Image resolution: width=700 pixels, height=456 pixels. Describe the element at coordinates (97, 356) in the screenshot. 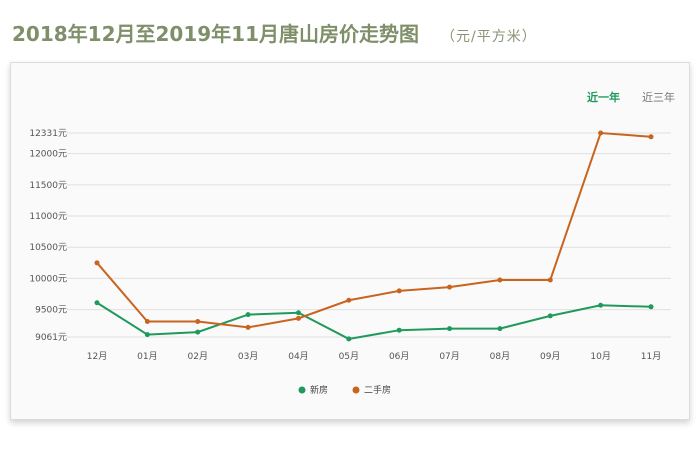

I see `x-tick-label: 12月` at that location.